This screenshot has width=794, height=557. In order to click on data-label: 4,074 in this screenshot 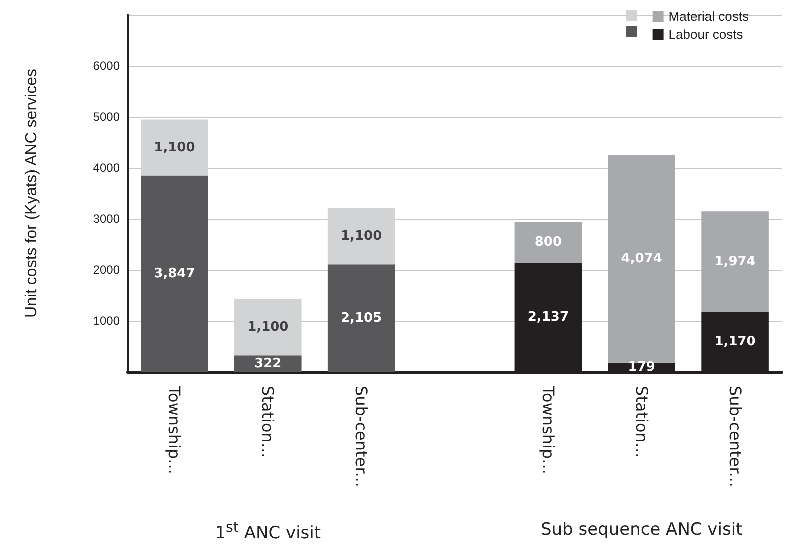, I will do `click(641, 258)`.